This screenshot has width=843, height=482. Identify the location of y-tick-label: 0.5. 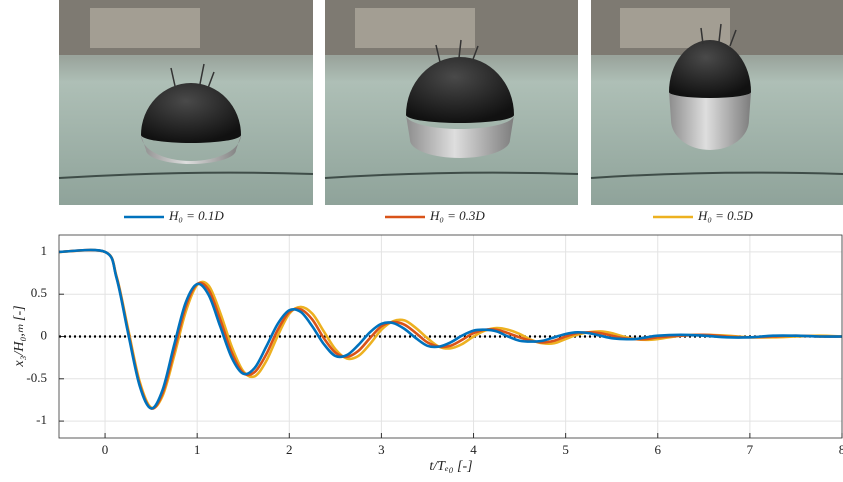
(39, 292).